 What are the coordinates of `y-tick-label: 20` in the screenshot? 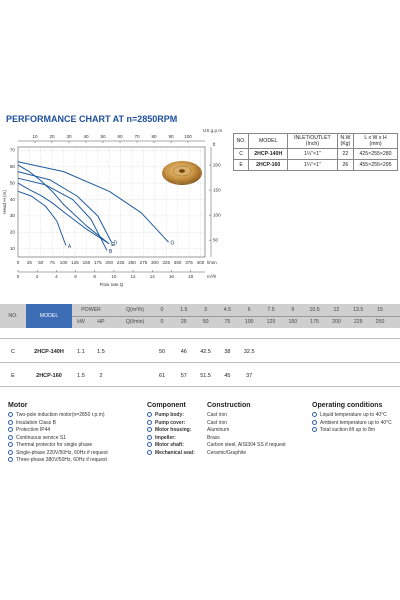 It's located at (13, 232).